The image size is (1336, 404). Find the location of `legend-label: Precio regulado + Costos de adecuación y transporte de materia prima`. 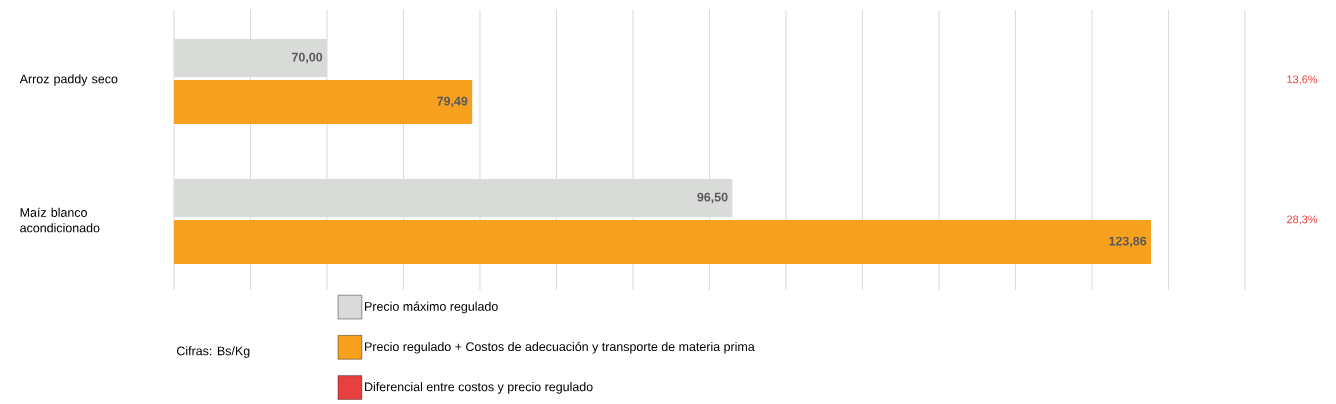

legend-label: Precio regulado + Costos de adecuación y transporte de materia prima is located at coordinates (560, 347).